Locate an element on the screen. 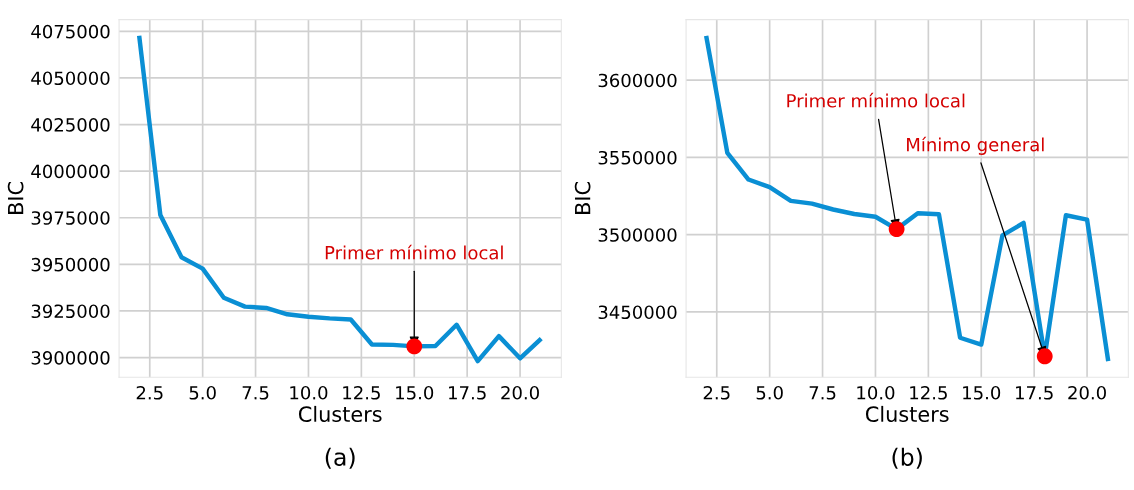 The image size is (1134, 490). y-tick-label: 3550000 is located at coordinates (637, 157).